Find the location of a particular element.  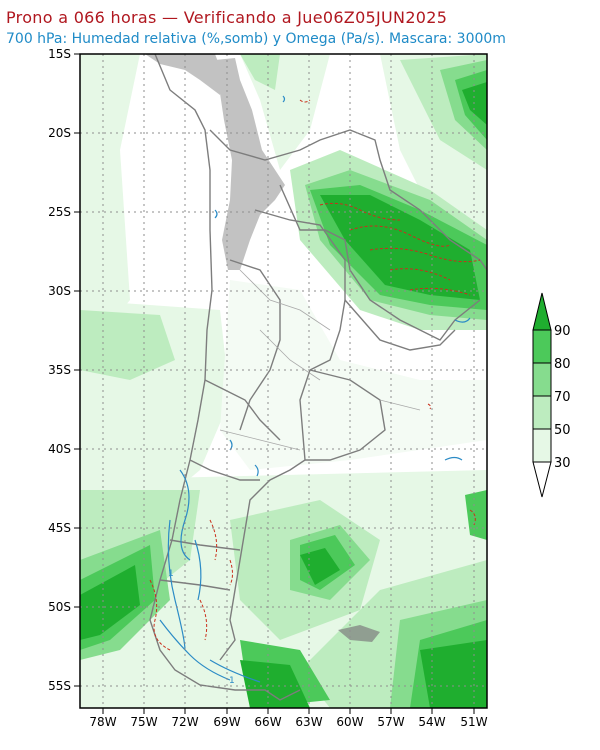

legend-label: 30 is located at coordinates (562, 463).